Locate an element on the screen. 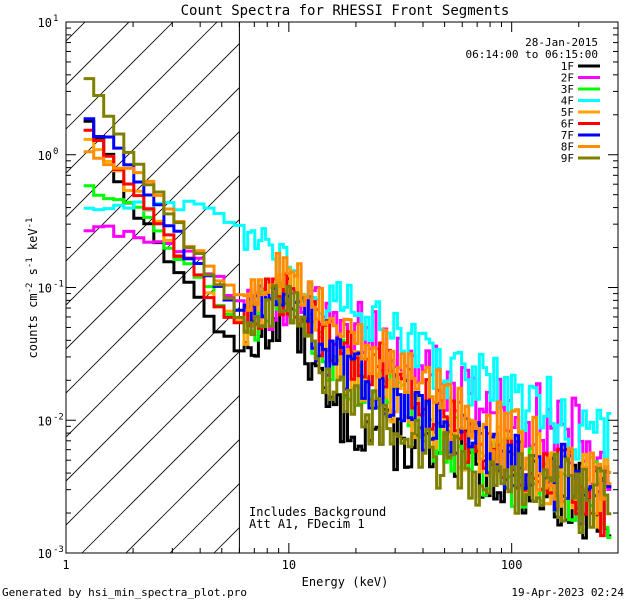  x-tick-label: 100 is located at coordinates (512, 565).